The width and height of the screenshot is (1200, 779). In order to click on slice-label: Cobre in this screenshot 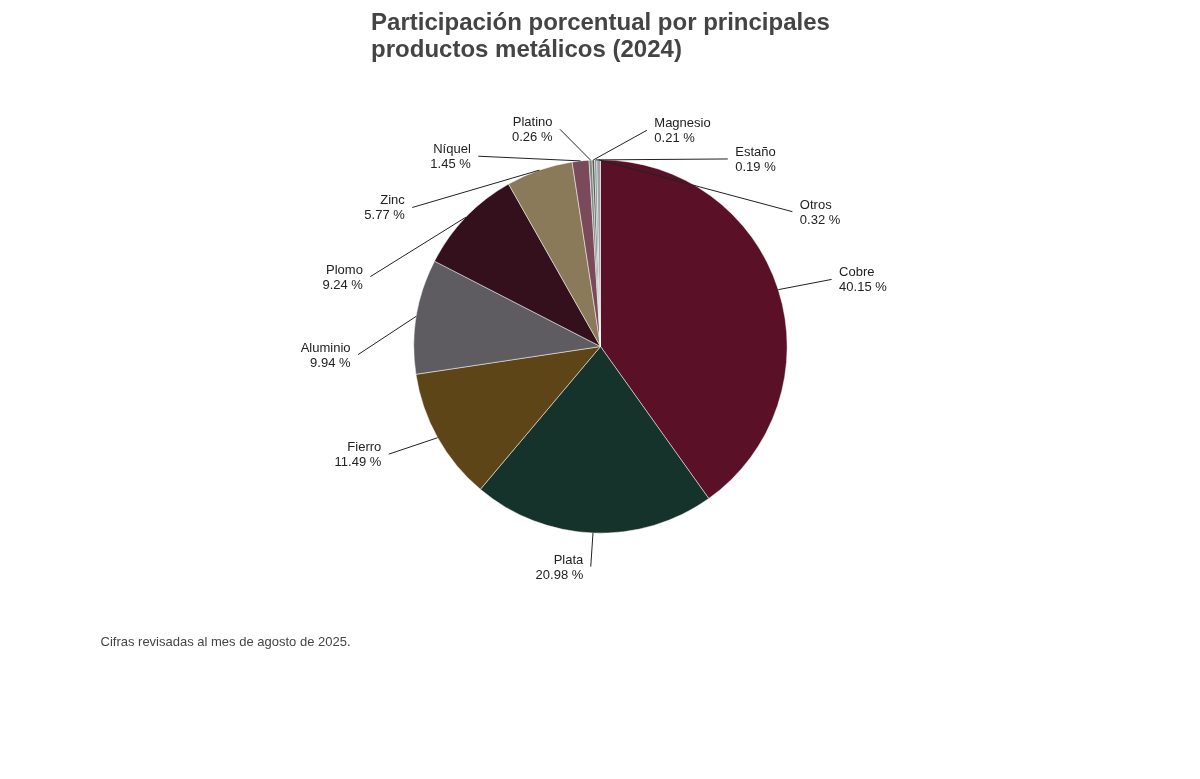, I will do `click(857, 272)`.